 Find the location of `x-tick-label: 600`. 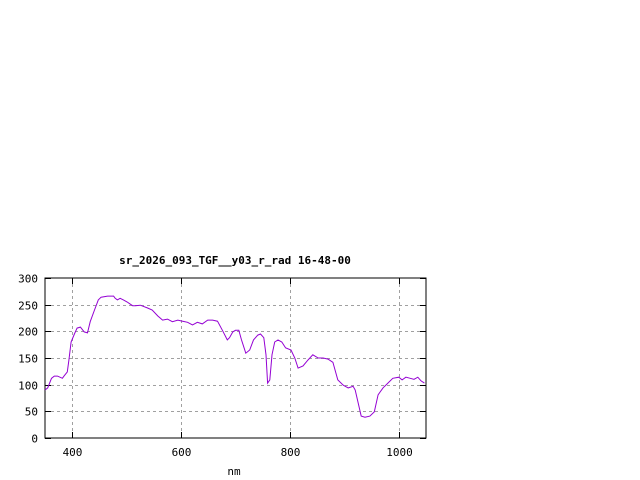

x-tick-label: 600 is located at coordinates (182, 452).